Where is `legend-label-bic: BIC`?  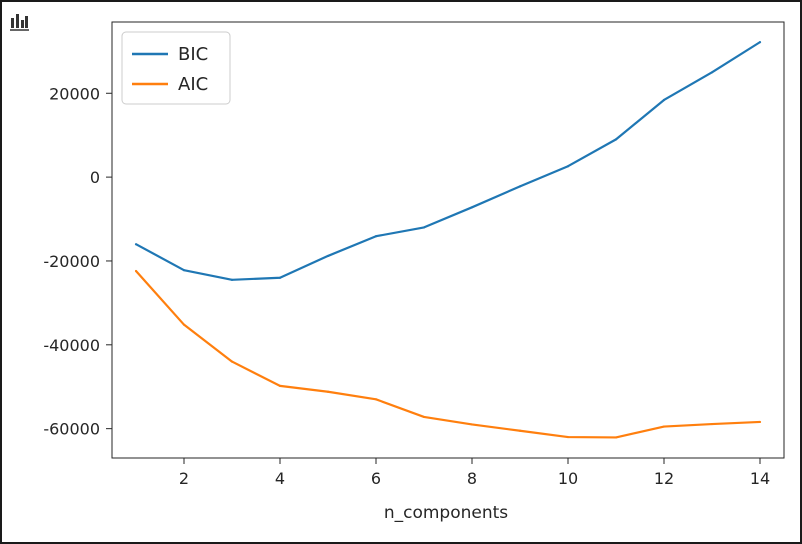 legend-label-bic: BIC is located at coordinates (193, 54).